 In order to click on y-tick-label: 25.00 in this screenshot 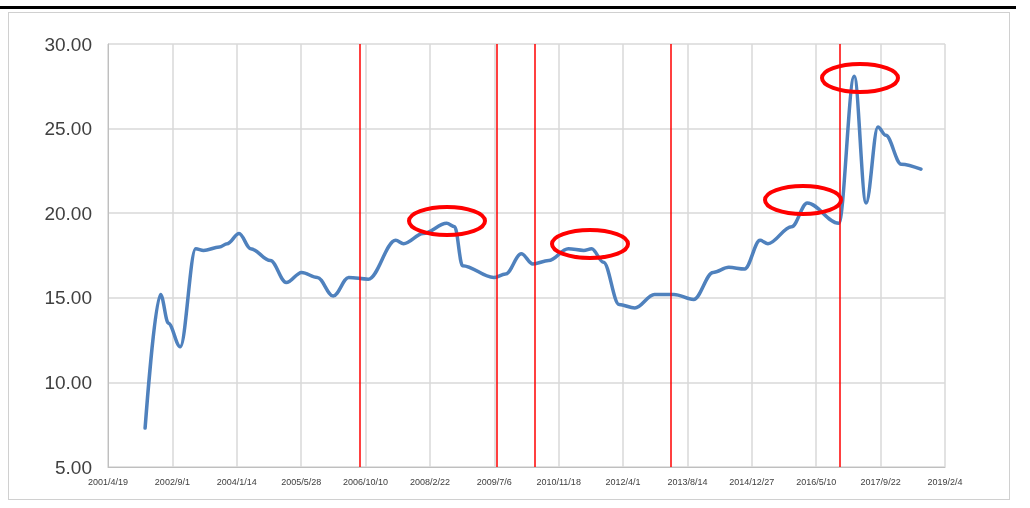, I will do `click(68, 129)`.